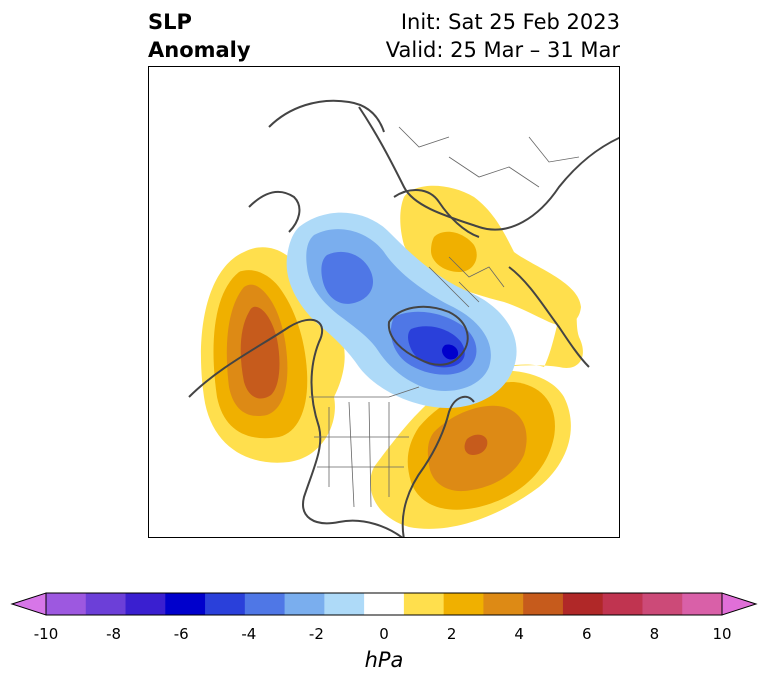 Image resolution: width=768 pixels, height=684 pixels. Describe the element at coordinates (451, 634) in the screenshot. I see `colorbar-tick-label: 2` at that location.